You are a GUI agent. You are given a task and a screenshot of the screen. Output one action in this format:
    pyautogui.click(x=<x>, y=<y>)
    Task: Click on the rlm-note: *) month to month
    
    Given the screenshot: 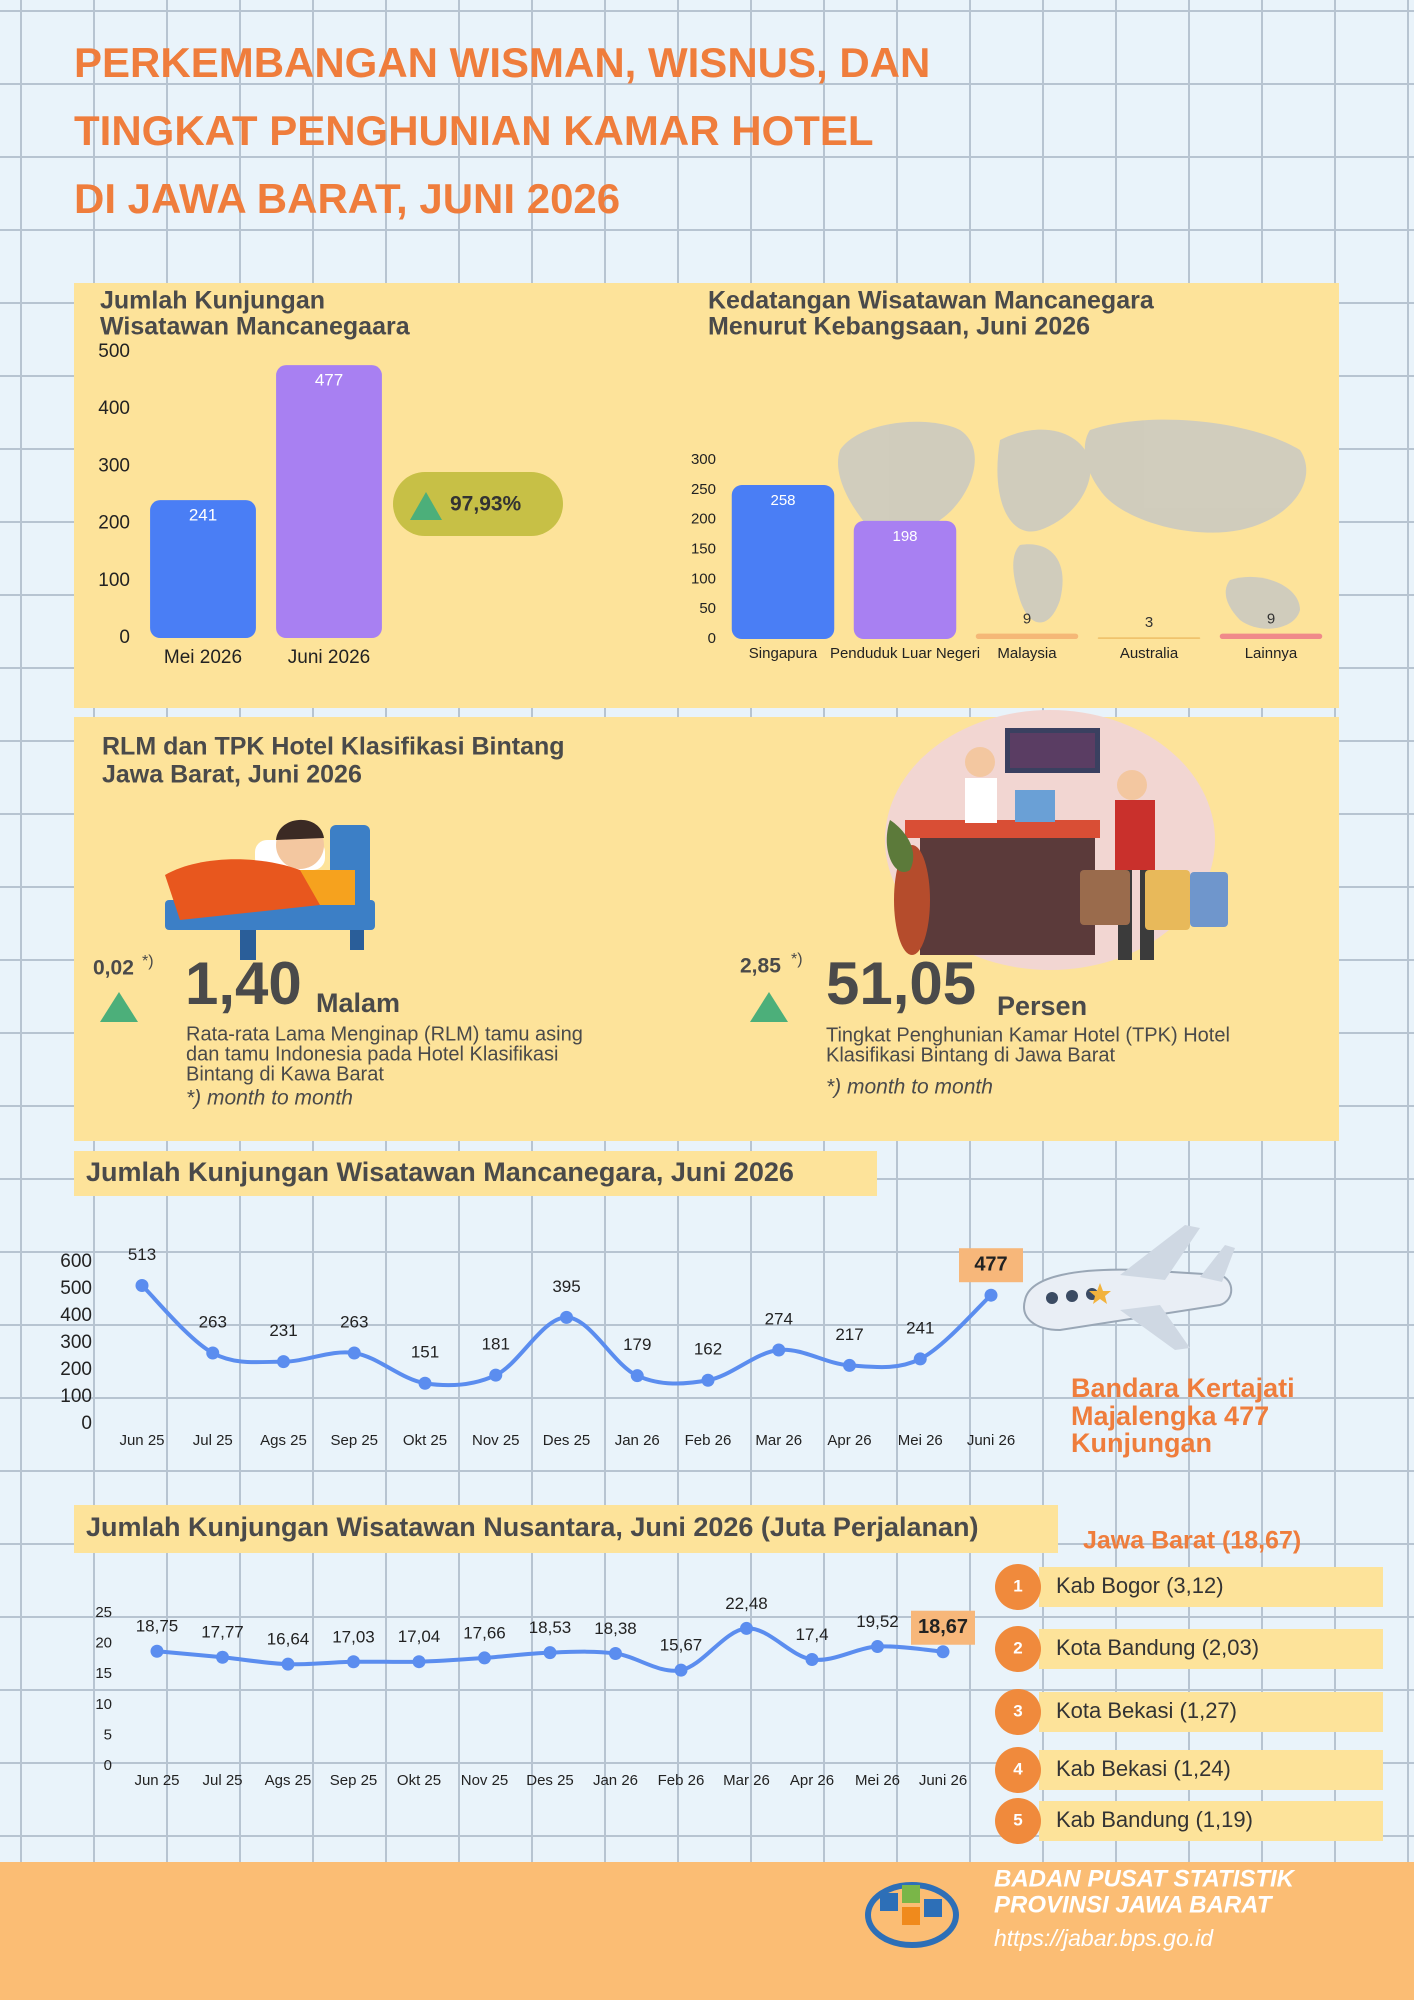 What is the action you would take?
    pyautogui.click(x=269, y=1098)
    